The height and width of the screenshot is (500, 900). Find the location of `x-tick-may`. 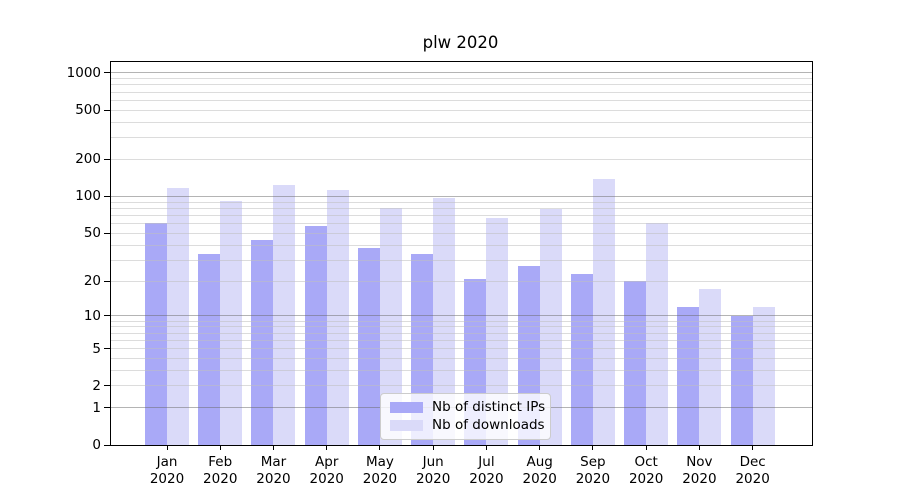

x-tick-may is located at coordinates (380, 447).